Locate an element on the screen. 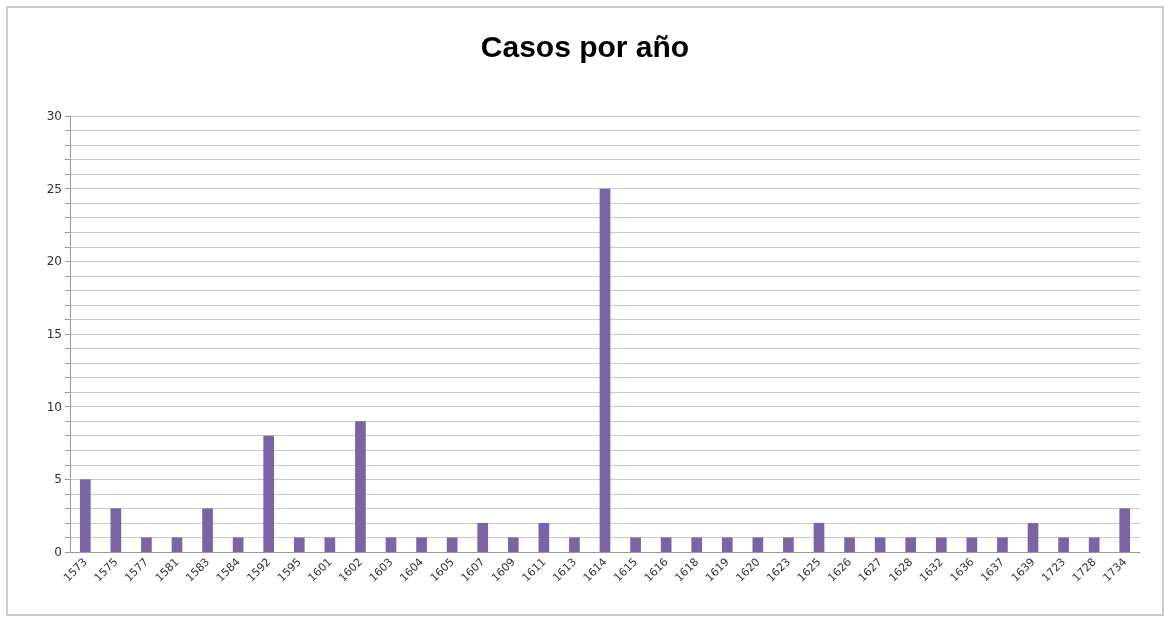 The height and width of the screenshot is (625, 1174). y-tick-label: 30 is located at coordinates (54, 116).